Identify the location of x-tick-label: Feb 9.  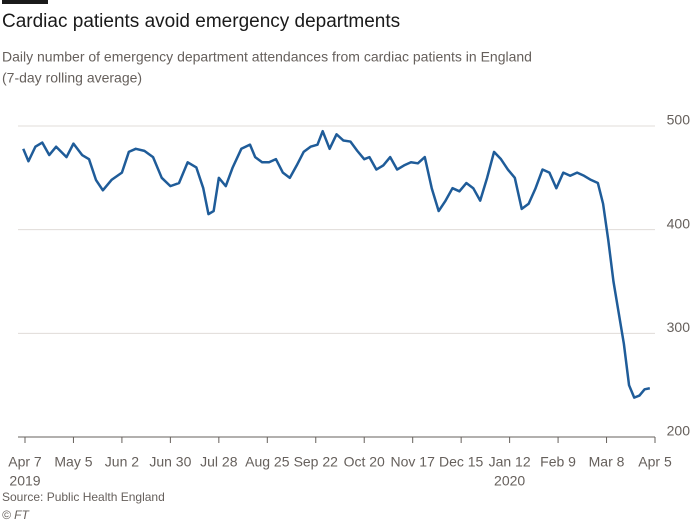
(558, 462).